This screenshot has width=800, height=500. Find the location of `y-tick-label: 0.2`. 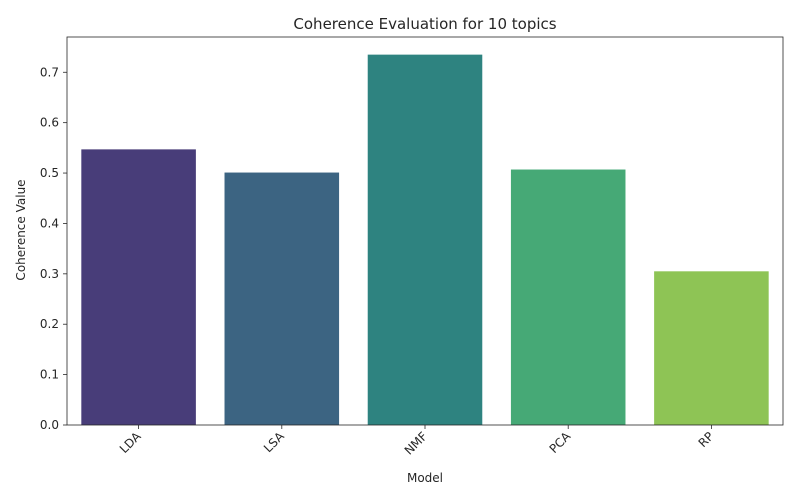

y-tick-label: 0.2 is located at coordinates (49, 324).